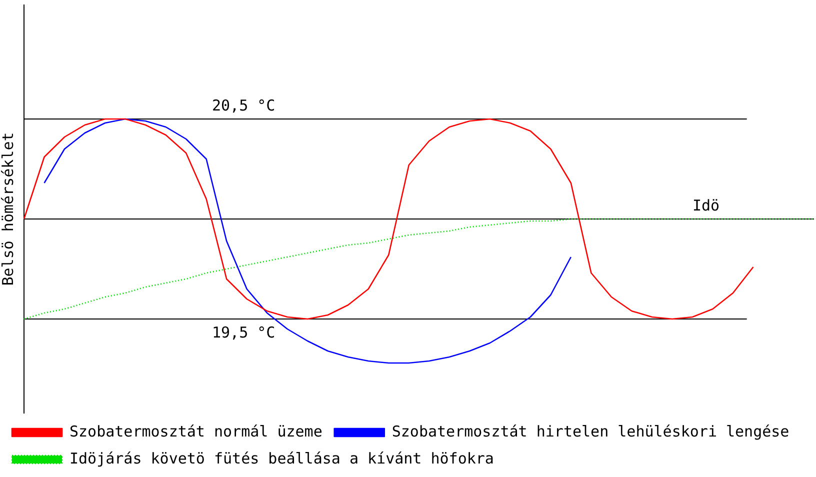 This screenshot has width=816, height=477. I want to click on legend-label: Szobatermosztát normál üzeme, so click(196, 431).